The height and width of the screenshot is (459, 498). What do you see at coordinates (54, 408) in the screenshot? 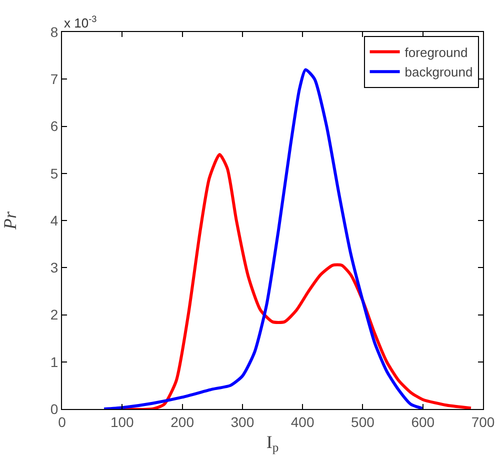
I see `y-tick-label: 0` at bounding box center [54, 408].